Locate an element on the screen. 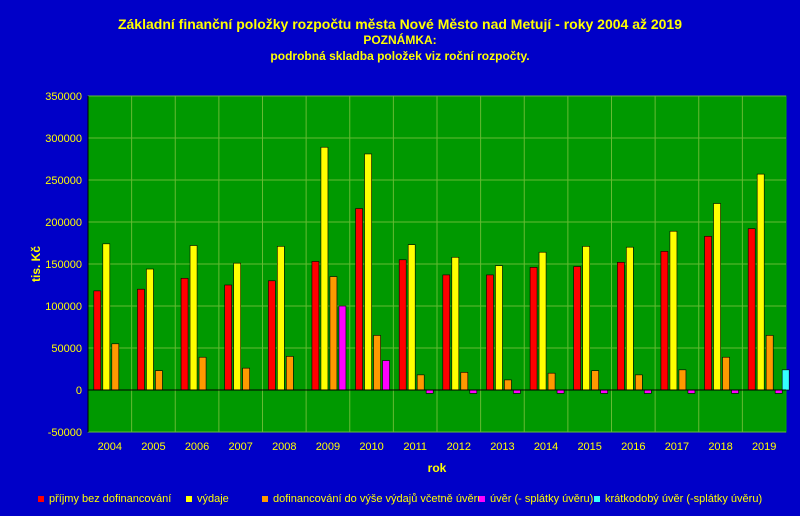 The height and width of the screenshot is (516, 800). x-tick-label: 2012 is located at coordinates (459, 447).